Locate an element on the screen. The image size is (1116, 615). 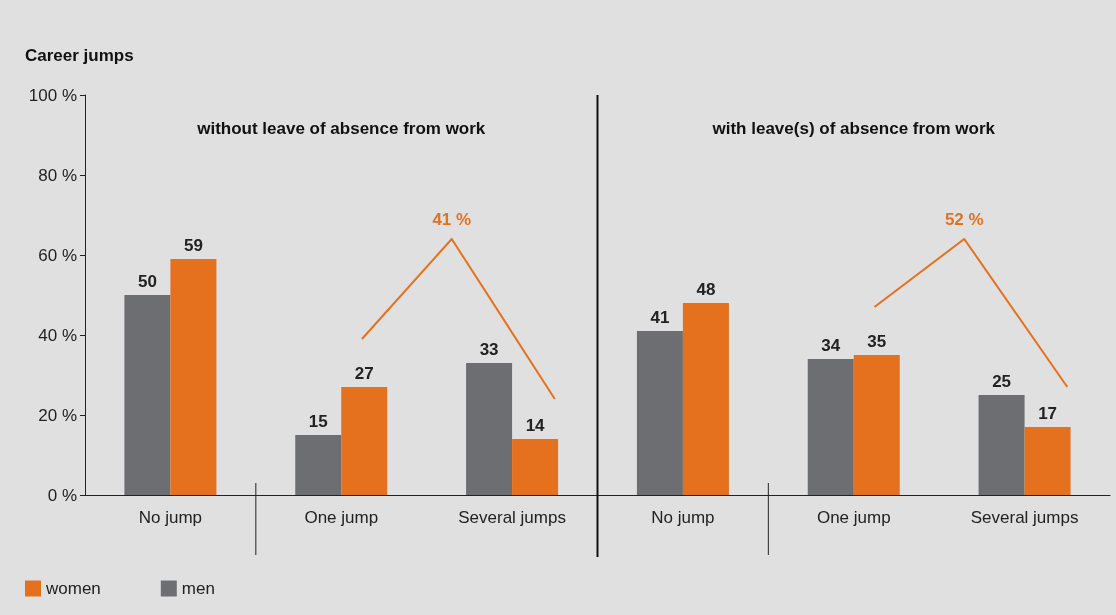
annotation: without leave of absence from work is located at coordinates (341, 128).